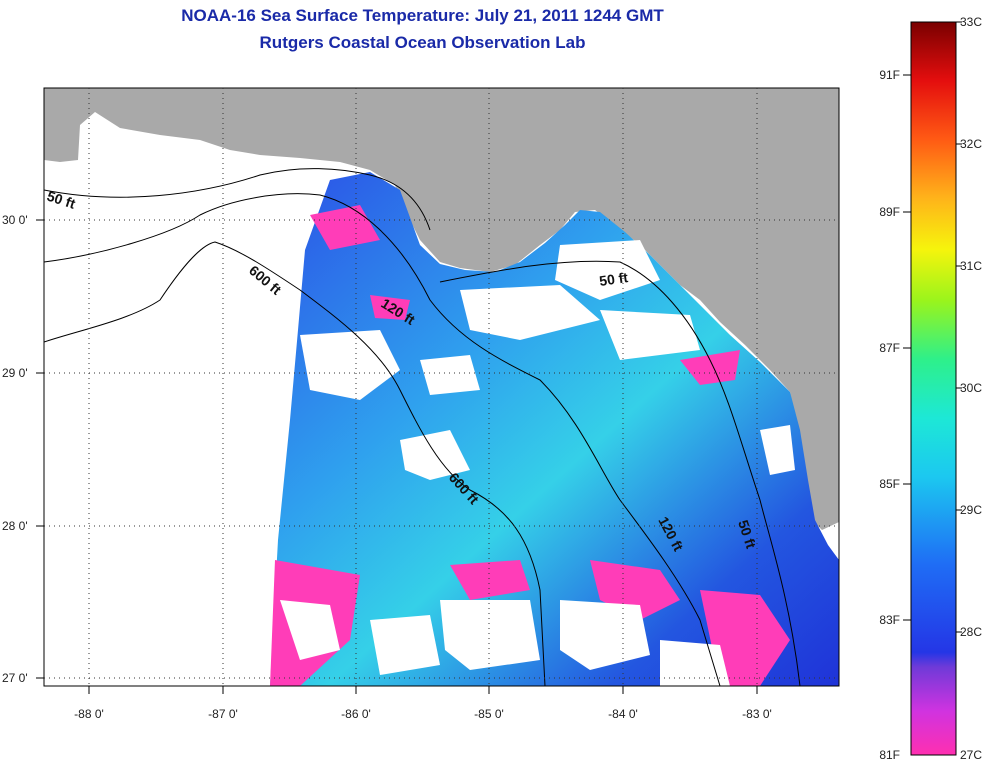 The image size is (992, 770). I want to click on lat-label-30: 30 0', so click(15, 220).